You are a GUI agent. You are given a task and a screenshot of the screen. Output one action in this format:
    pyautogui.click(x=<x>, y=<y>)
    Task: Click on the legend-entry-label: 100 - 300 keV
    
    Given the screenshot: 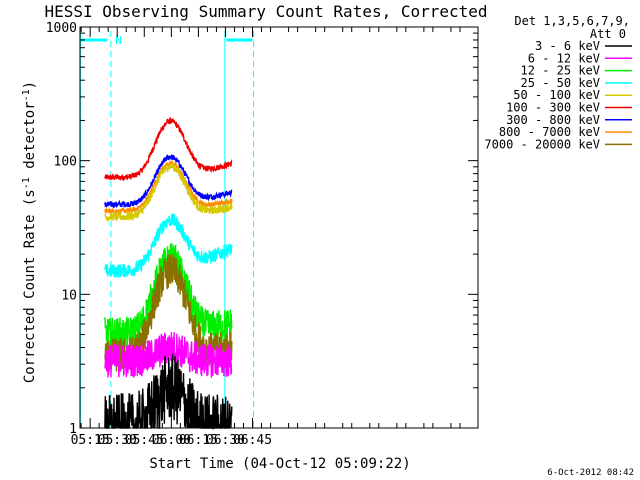 What is the action you would take?
    pyautogui.click(x=553, y=108)
    